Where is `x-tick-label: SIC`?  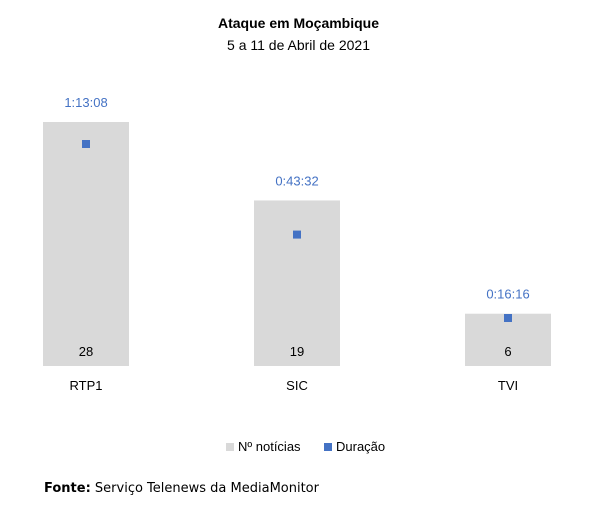 x-tick-label: SIC is located at coordinates (297, 385).